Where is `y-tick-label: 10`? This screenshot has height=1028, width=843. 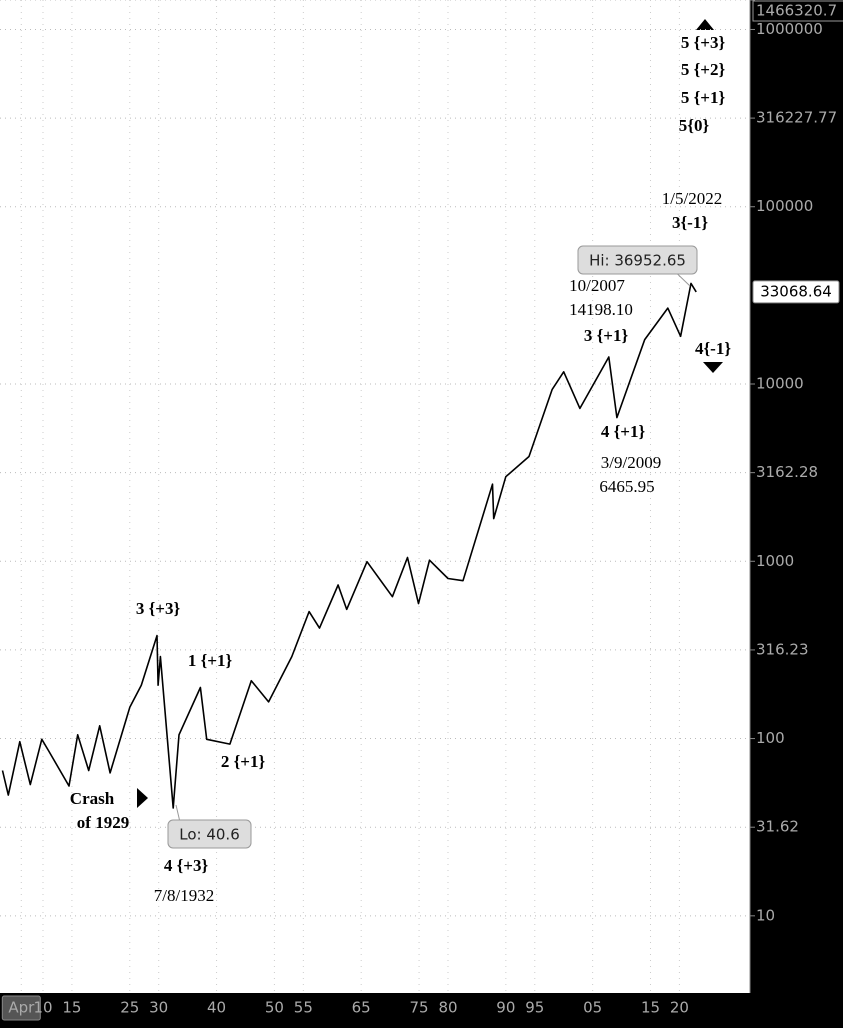 y-tick-label: 10 is located at coordinates (765, 915).